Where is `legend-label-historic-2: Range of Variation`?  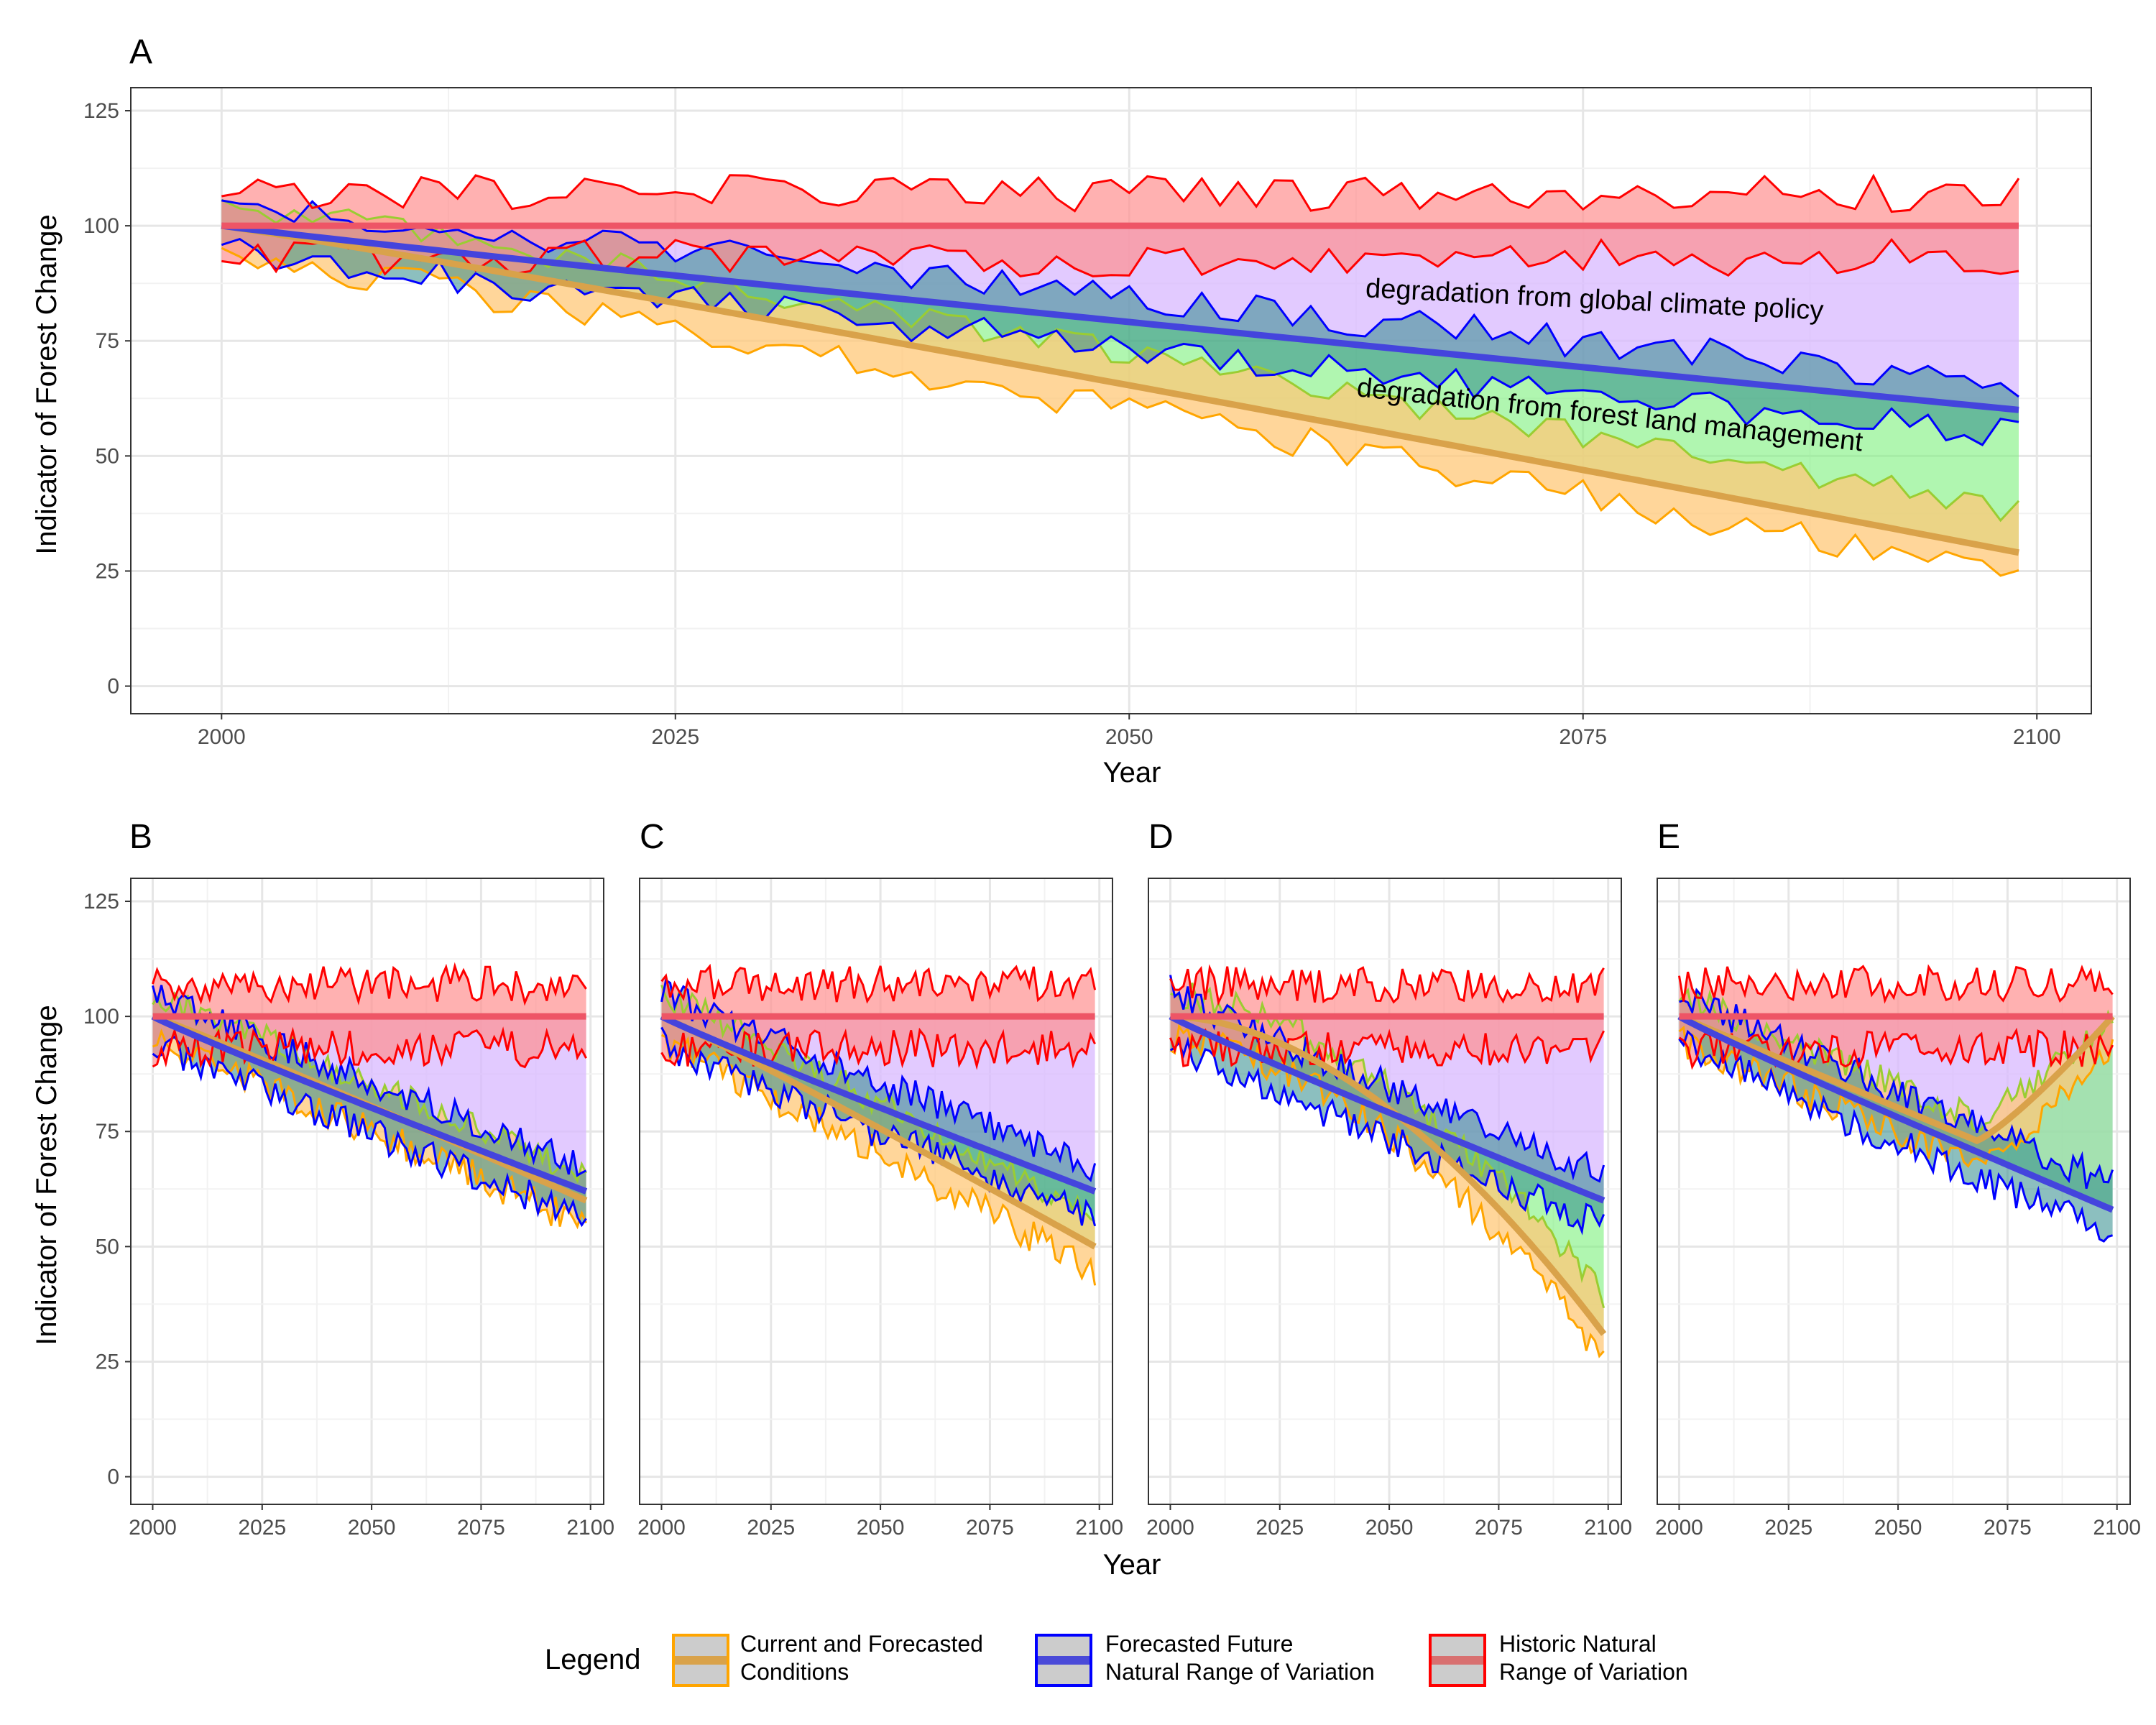 legend-label-historic-2: Range of Variation is located at coordinates (1593, 1672).